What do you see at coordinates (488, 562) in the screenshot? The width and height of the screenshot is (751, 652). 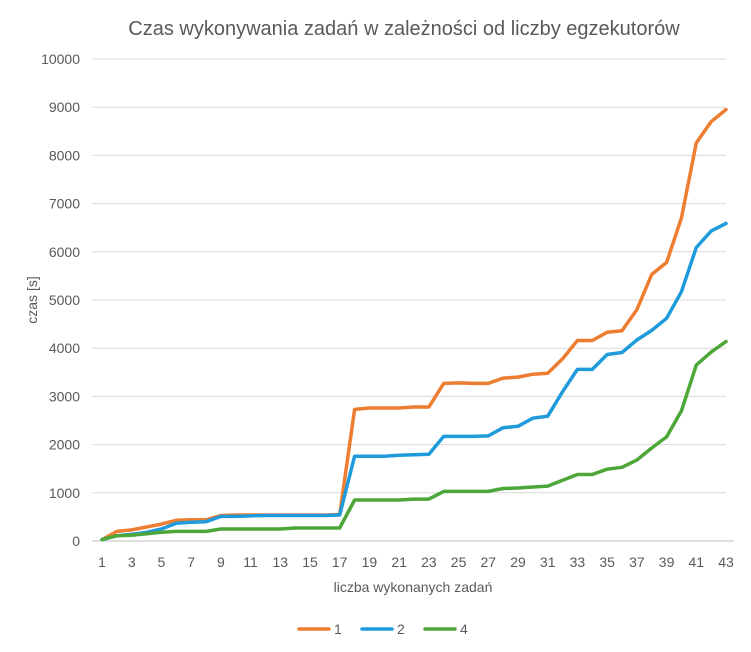 I see `x-tick-label: 27` at bounding box center [488, 562].